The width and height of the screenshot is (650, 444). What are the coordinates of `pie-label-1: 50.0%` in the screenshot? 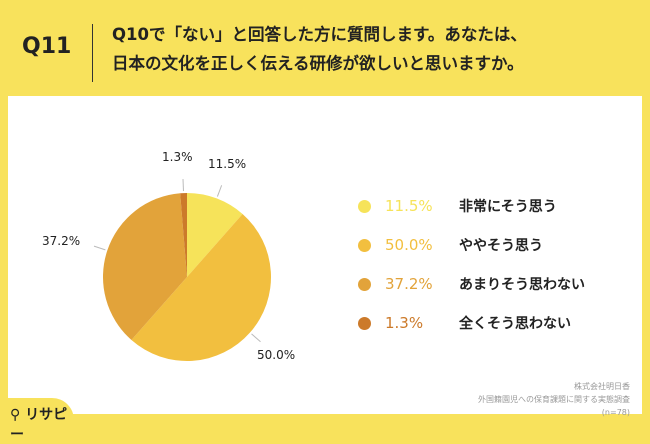 It's located at (276, 355).